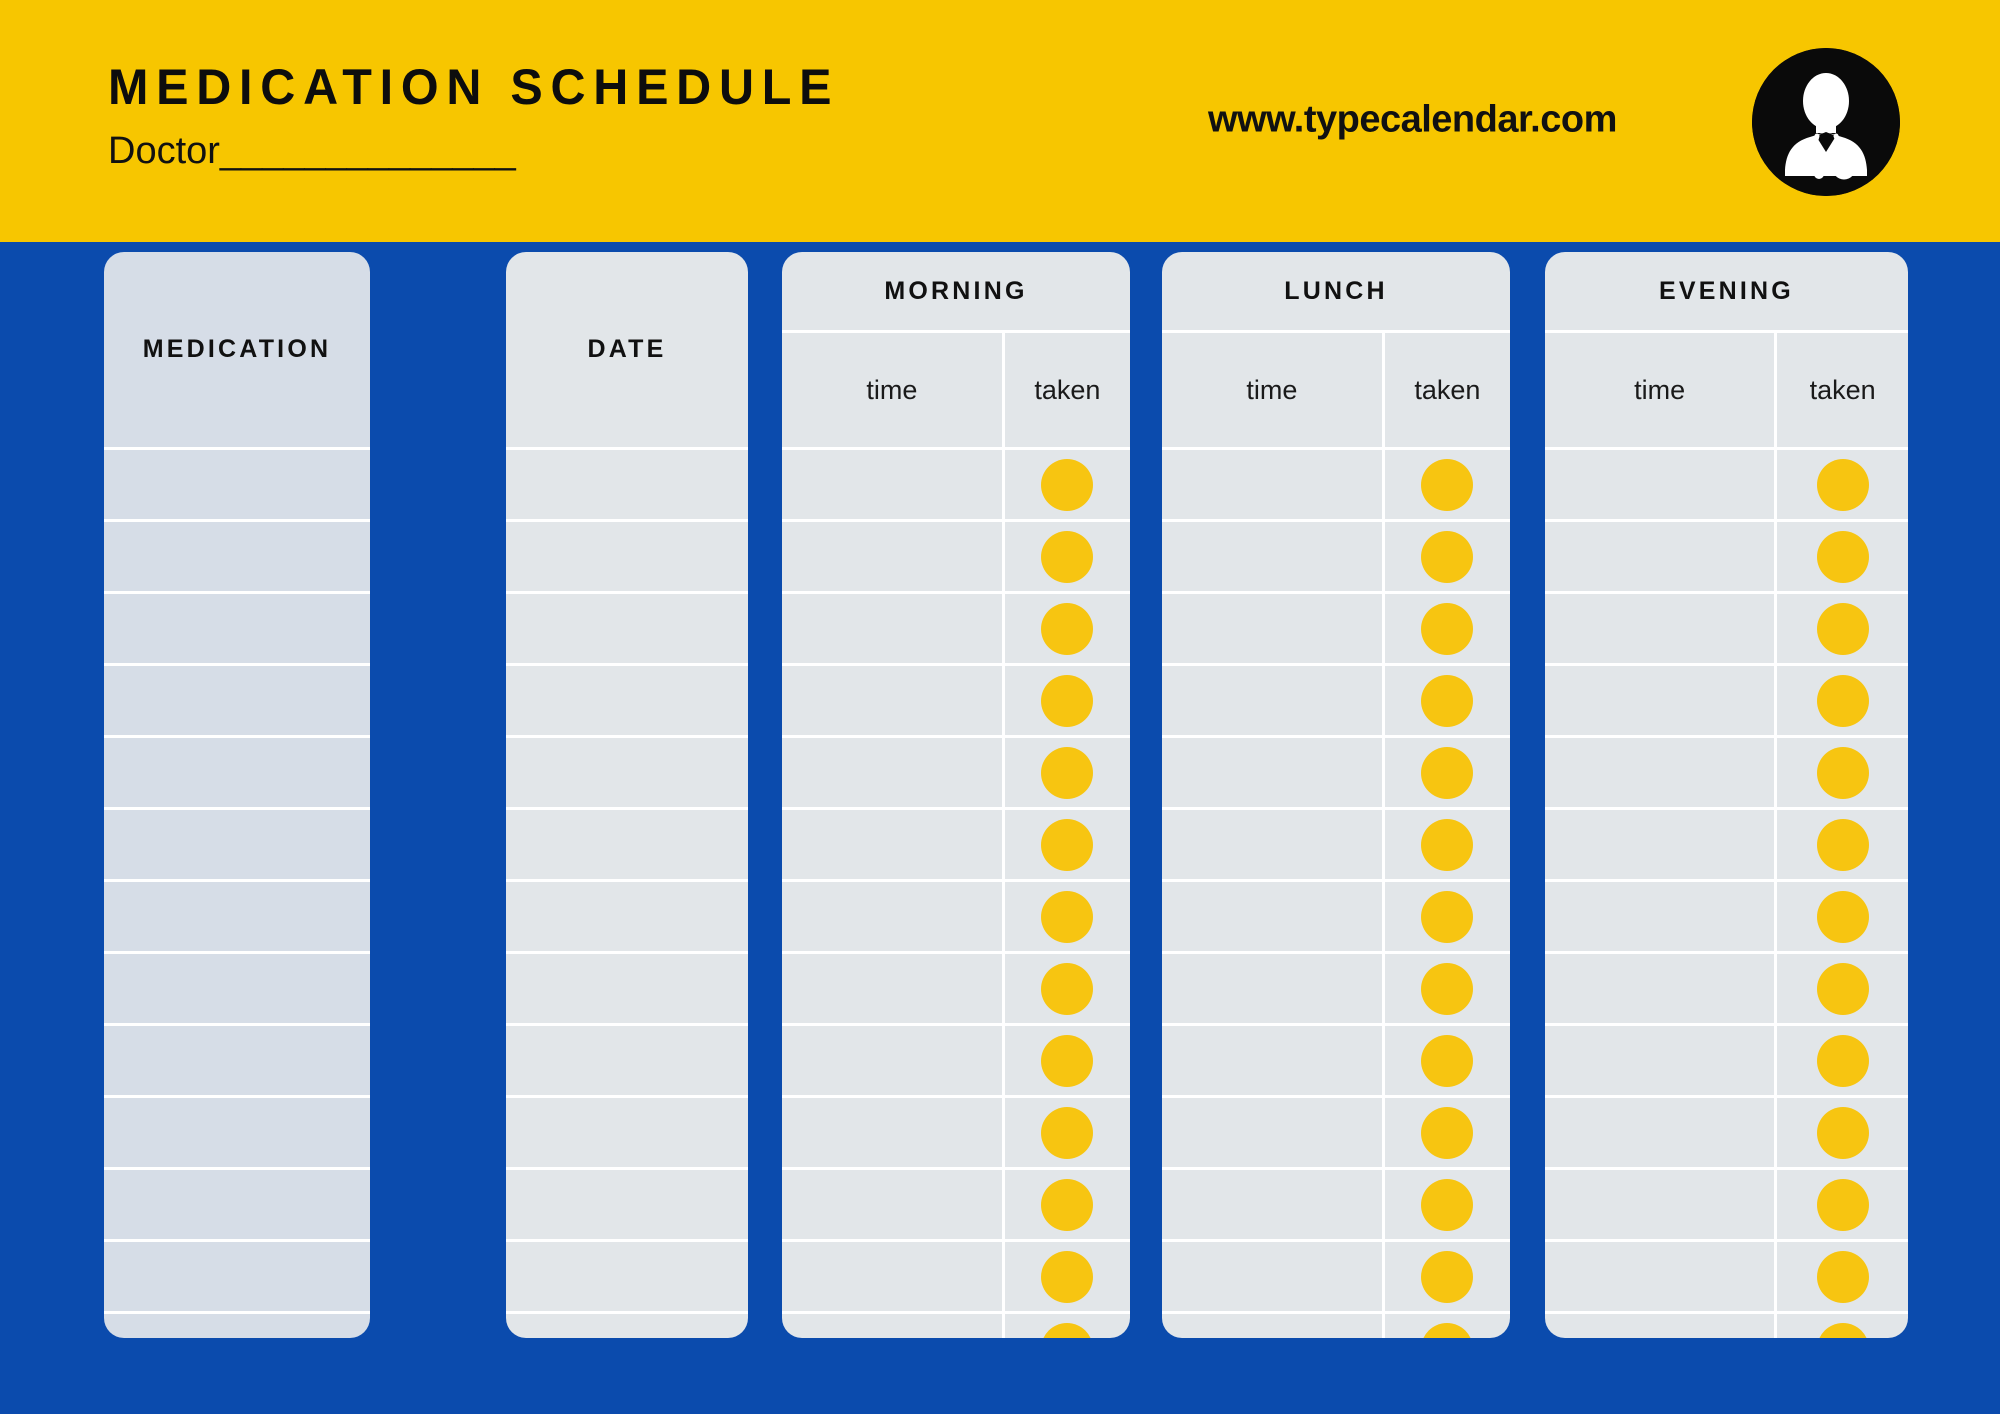 The width and height of the screenshot is (2000, 1414). Describe the element at coordinates (312, 151) in the screenshot. I see `doctor-name-field: Doctor______________` at that location.